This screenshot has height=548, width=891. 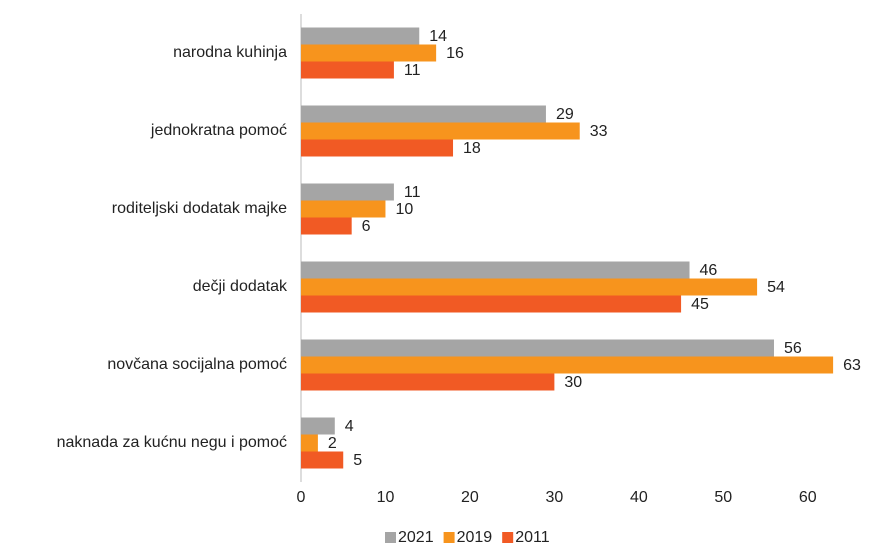 What do you see at coordinates (455, 53) in the screenshot?
I see `data-label: 16` at bounding box center [455, 53].